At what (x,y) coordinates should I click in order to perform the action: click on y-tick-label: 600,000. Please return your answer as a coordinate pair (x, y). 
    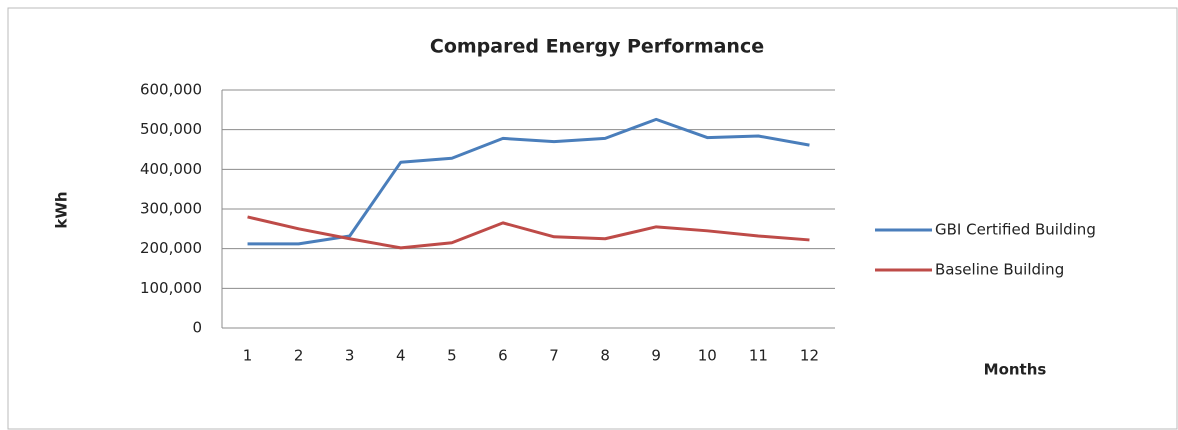
    Looking at the image, I should click on (171, 90).